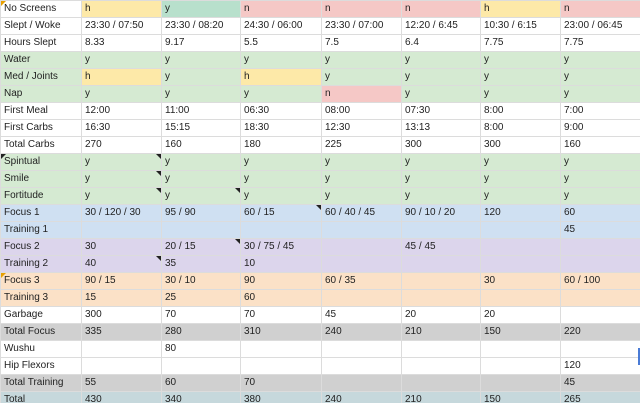  I want to click on cell: 300, so click(520, 145).